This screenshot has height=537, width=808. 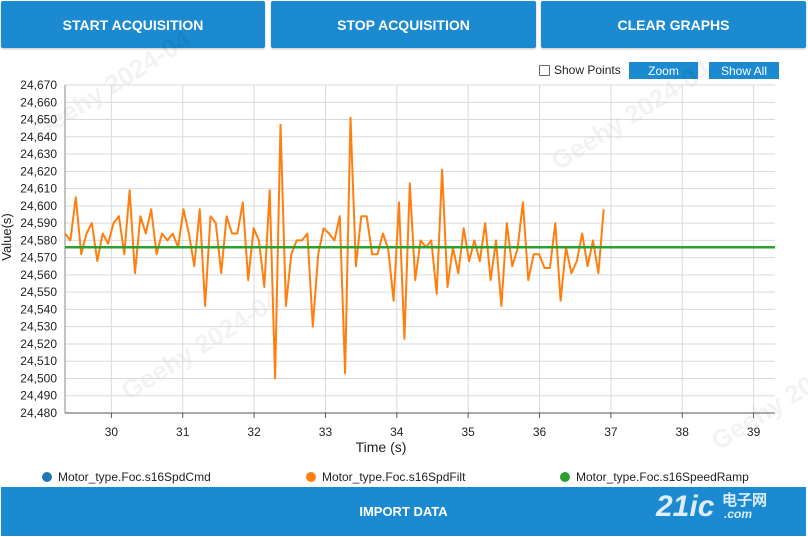 I want to click on x-tick-label: 31, so click(x=183, y=432).